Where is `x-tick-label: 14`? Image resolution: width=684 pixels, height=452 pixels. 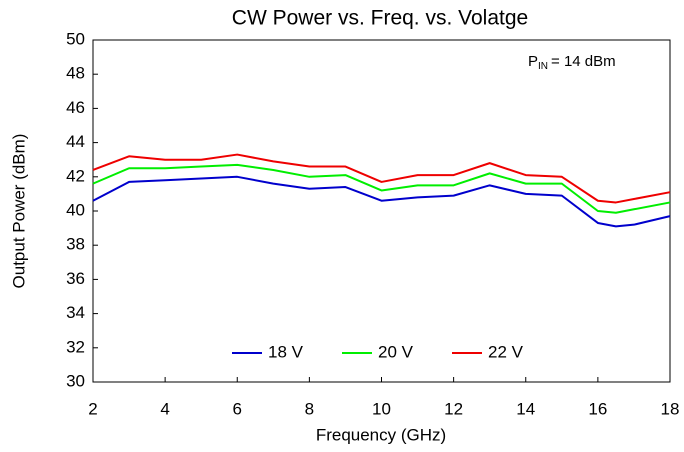 x-tick-label: 14 is located at coordinates (525, 408).